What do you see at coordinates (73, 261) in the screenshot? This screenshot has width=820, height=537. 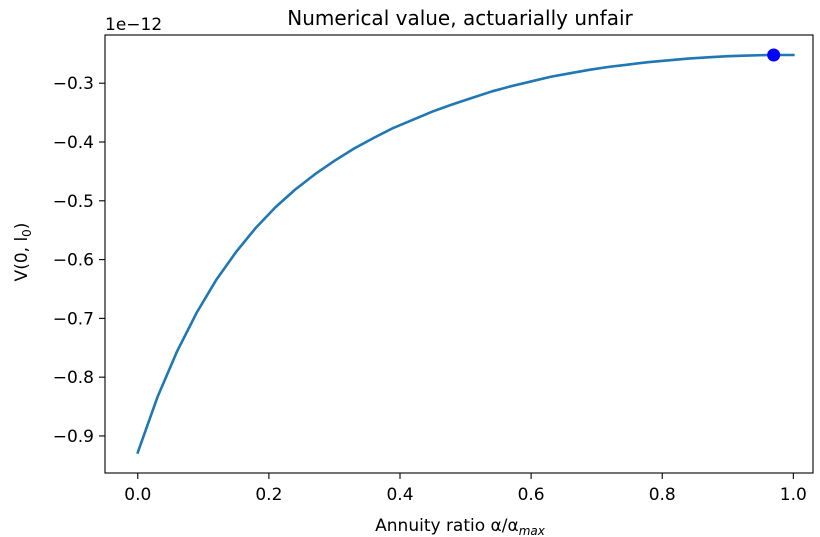 I see `y-tick-label: −0.6` at bounding box center [73, 261].